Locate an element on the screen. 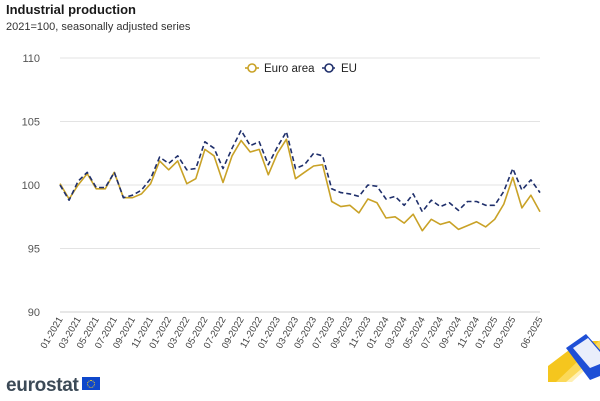 The image size is (600, 401). y-tick-label: 95 is located at coordinates (34, 250).